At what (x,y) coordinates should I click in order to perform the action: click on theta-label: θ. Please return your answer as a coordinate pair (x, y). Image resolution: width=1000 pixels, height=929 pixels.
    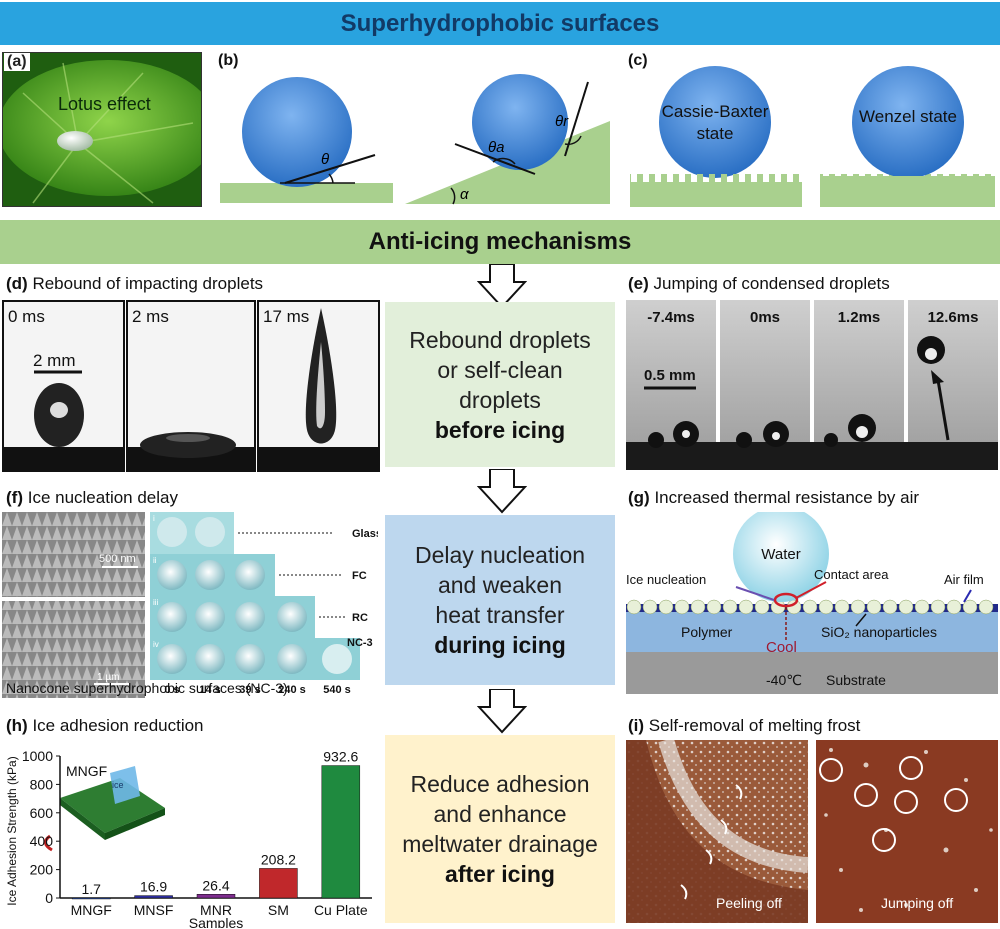
    Looking at the image, I should click on (325, 159).